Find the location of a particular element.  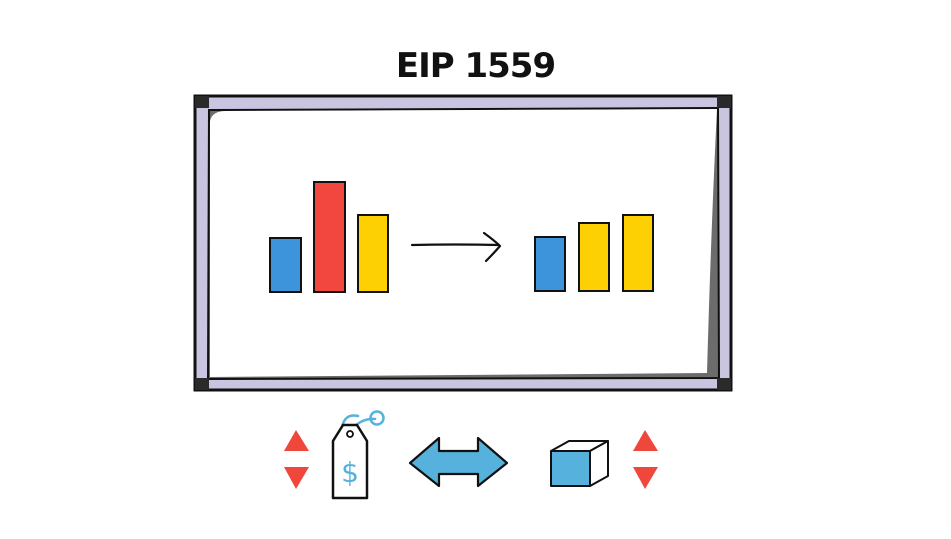

bar-group-after is located at coordinates (594, 253).